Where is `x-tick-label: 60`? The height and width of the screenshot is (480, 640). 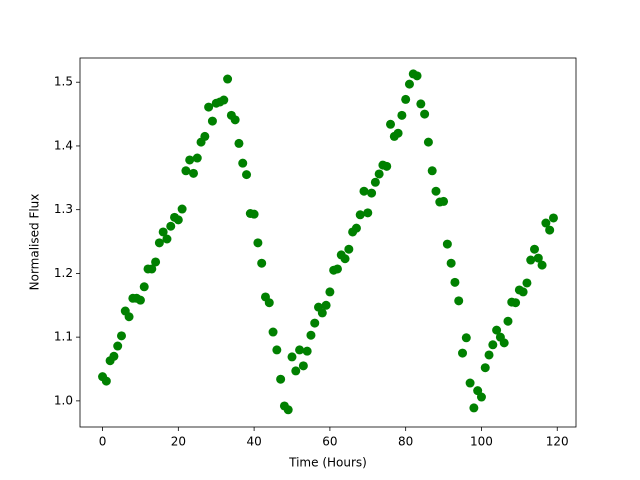 x-tick-label: 60 is located at coordinates (329, 442).